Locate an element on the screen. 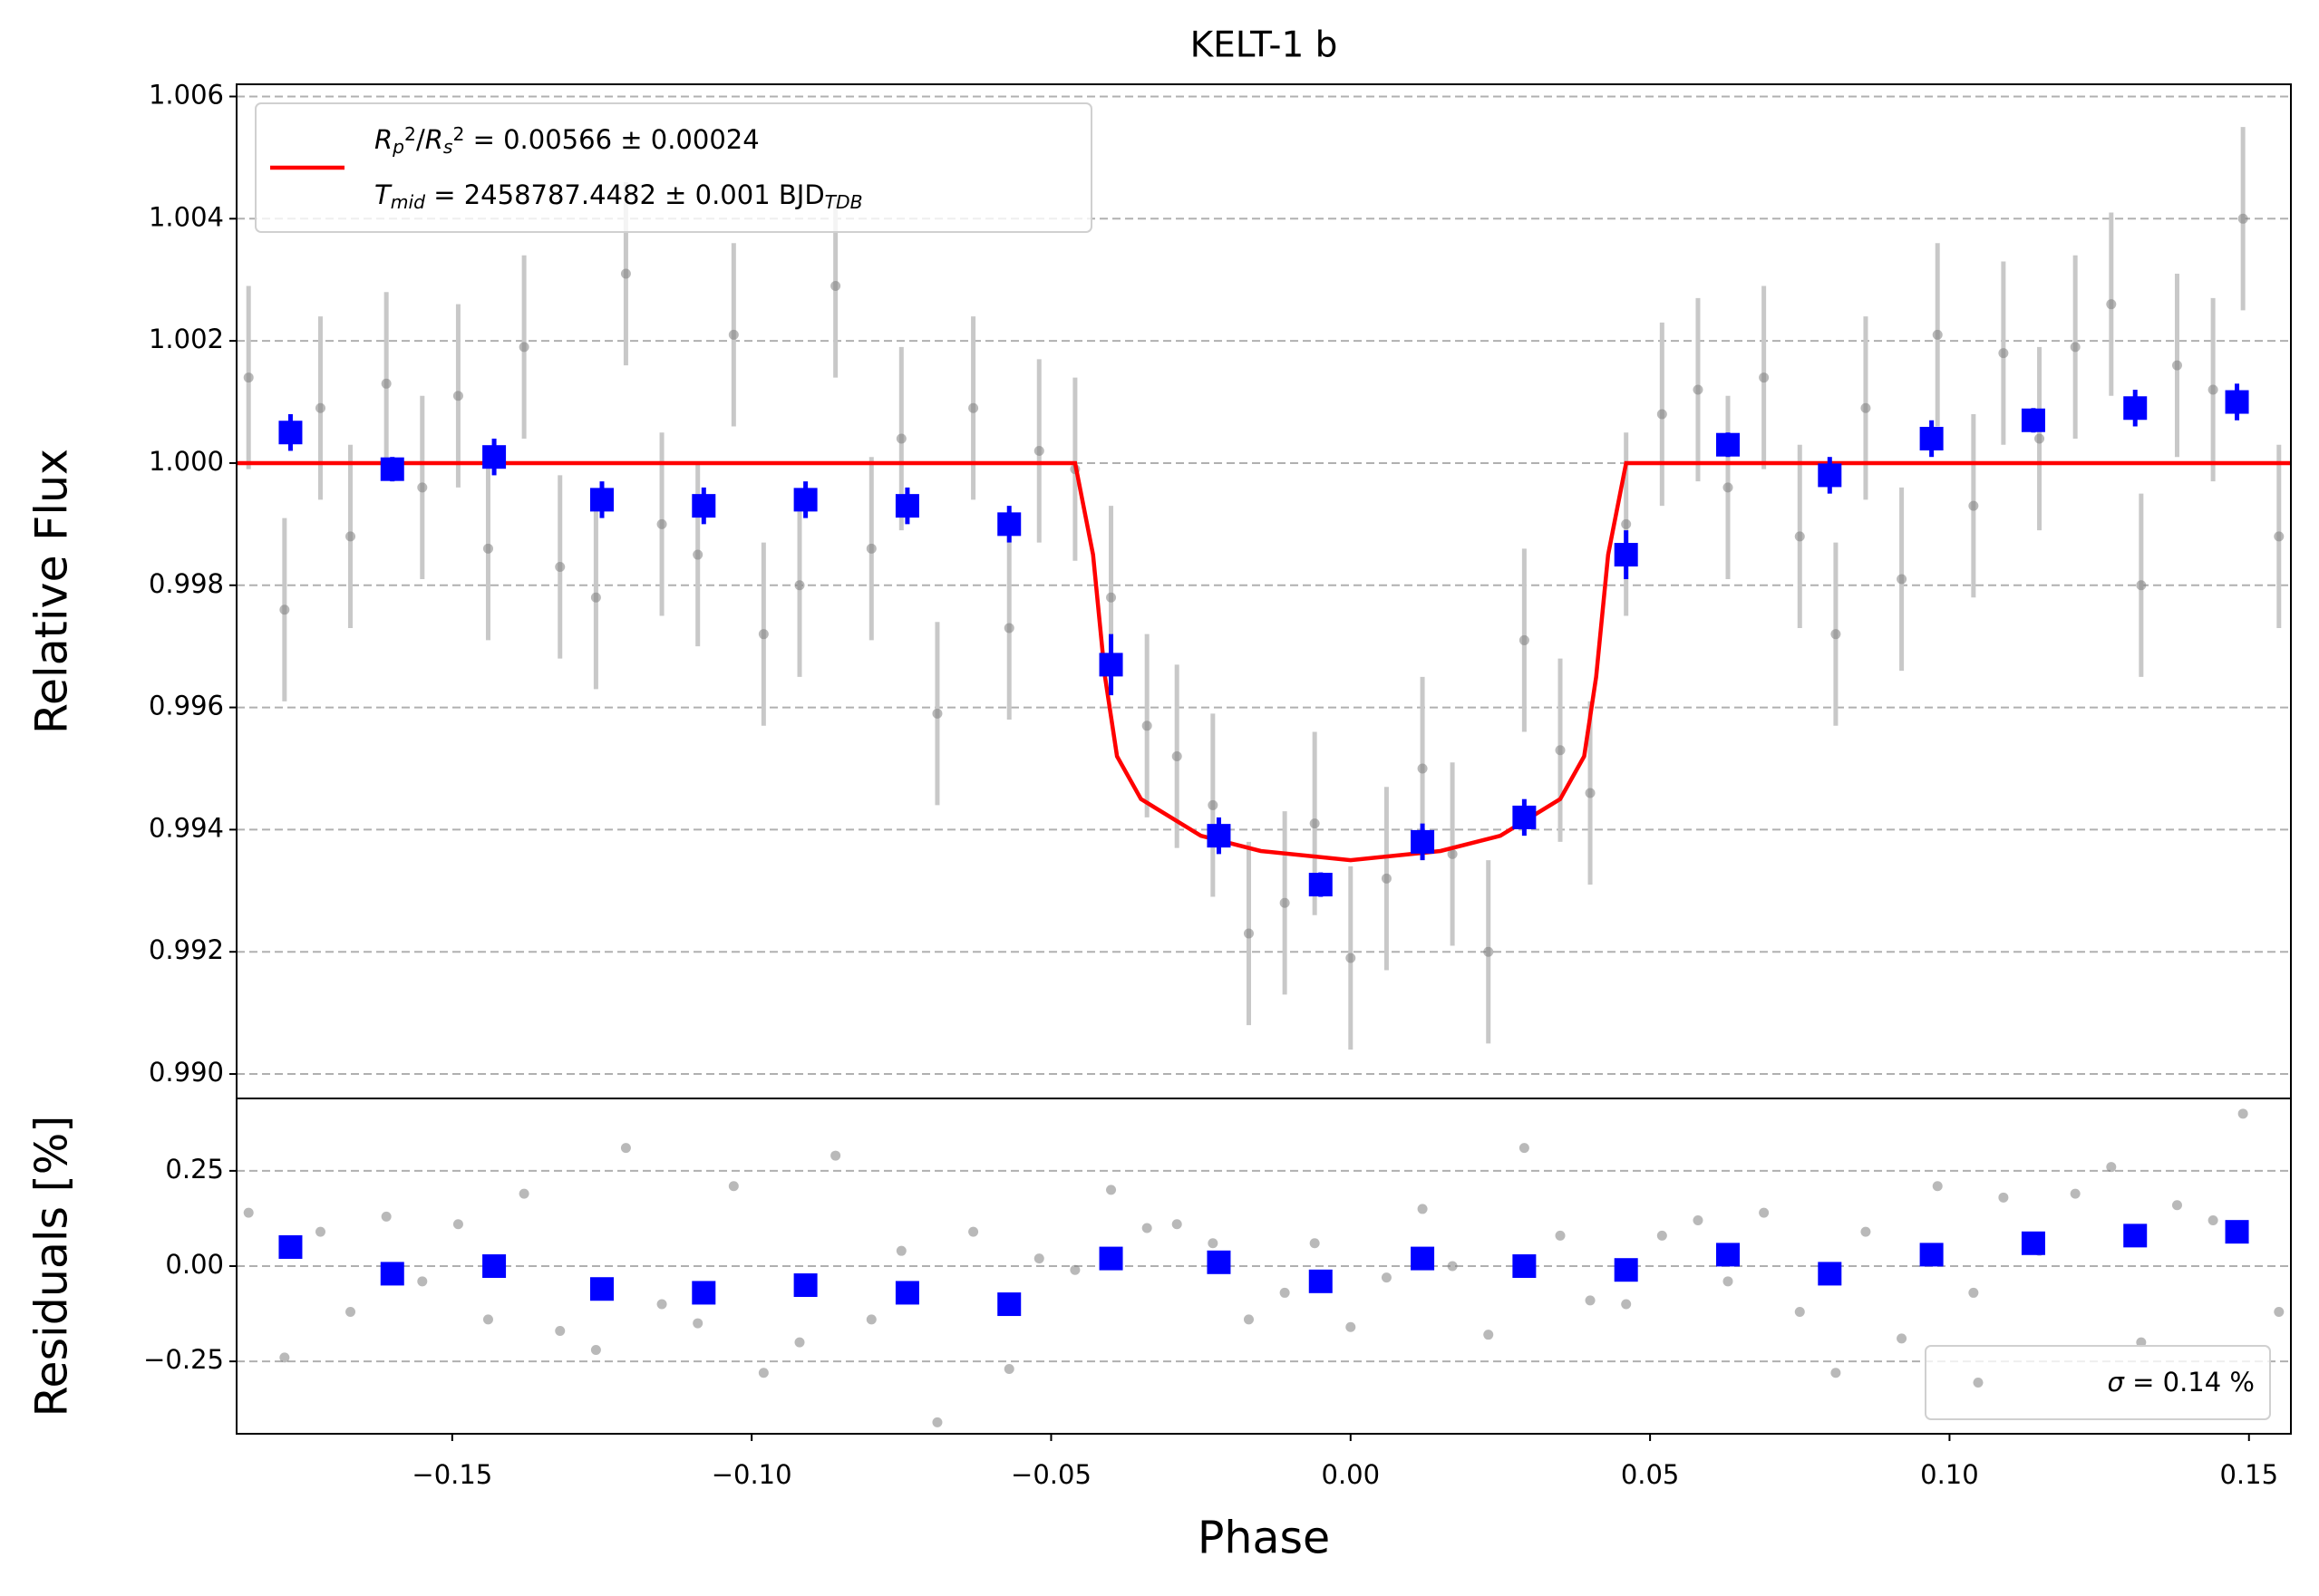 This screenshot has height=1596, width=2319. y-tick-label: 0.990 is located at coordinates (186, 1072).